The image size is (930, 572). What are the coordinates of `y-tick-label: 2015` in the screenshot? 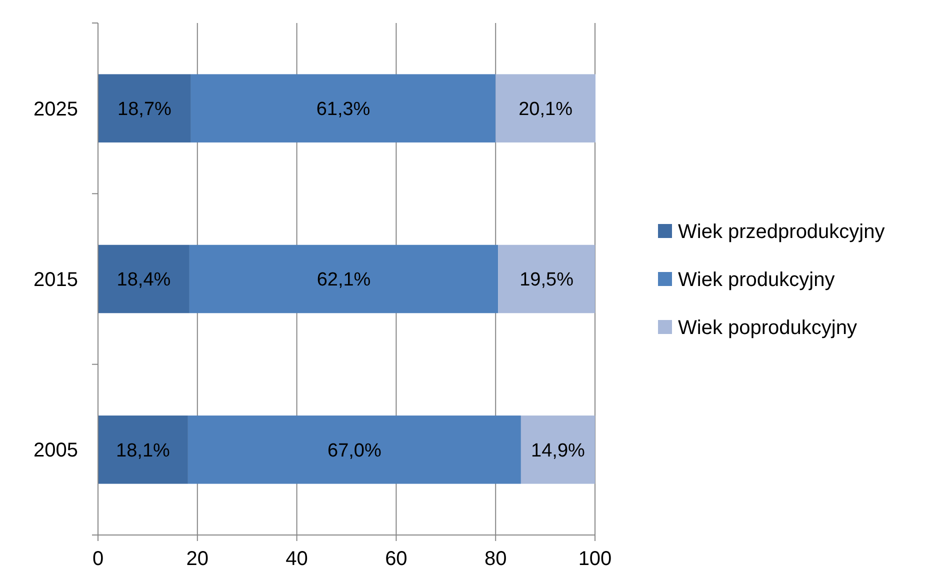 It's located at (56, 280).